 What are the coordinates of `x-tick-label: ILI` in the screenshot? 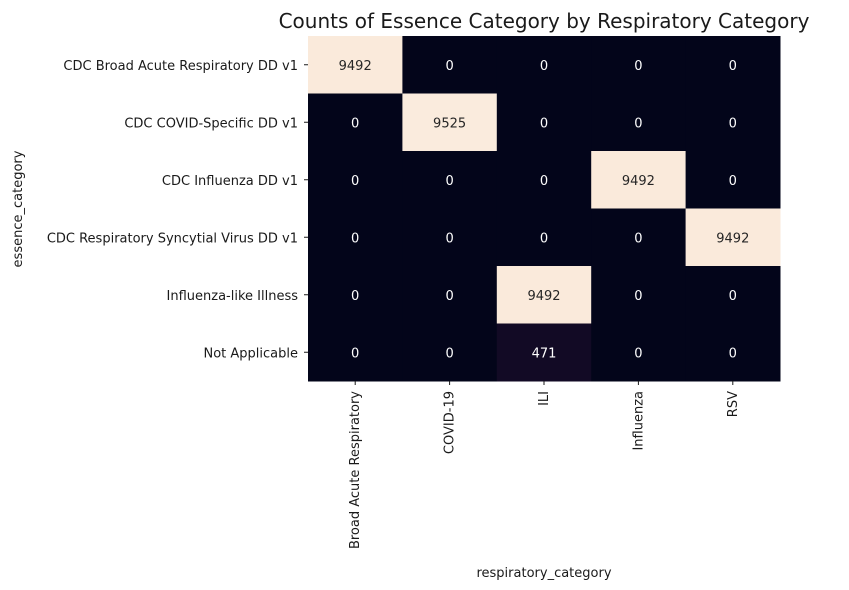 It's located at (544, 398).